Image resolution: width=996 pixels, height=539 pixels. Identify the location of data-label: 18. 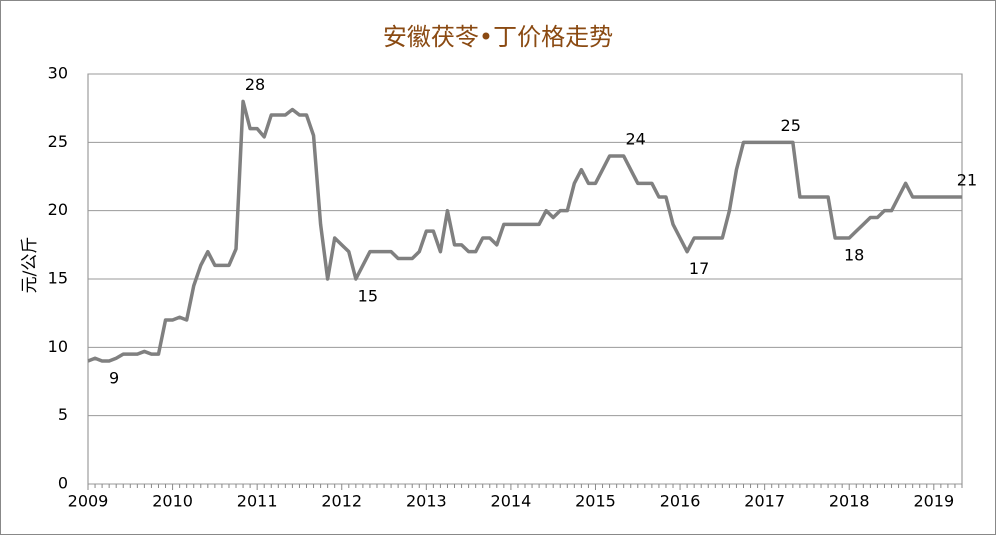
(854, 255).